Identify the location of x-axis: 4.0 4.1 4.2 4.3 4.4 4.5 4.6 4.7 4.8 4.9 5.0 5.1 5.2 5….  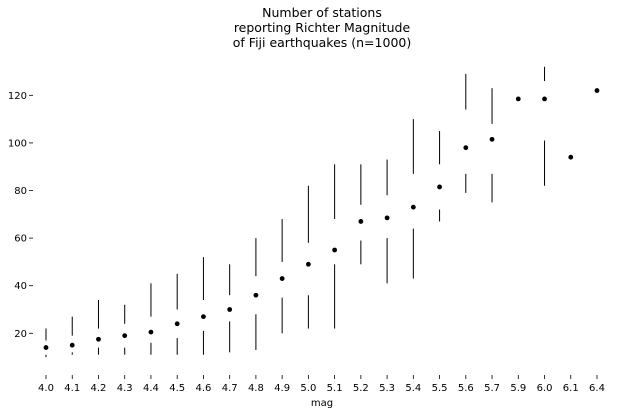
(321, 384).